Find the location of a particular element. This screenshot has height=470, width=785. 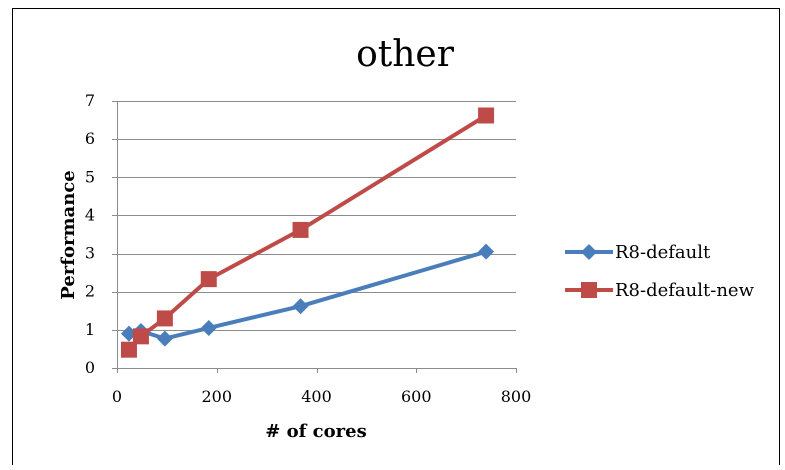

x-tick-label: 600 is located at coordinates (416, 396).